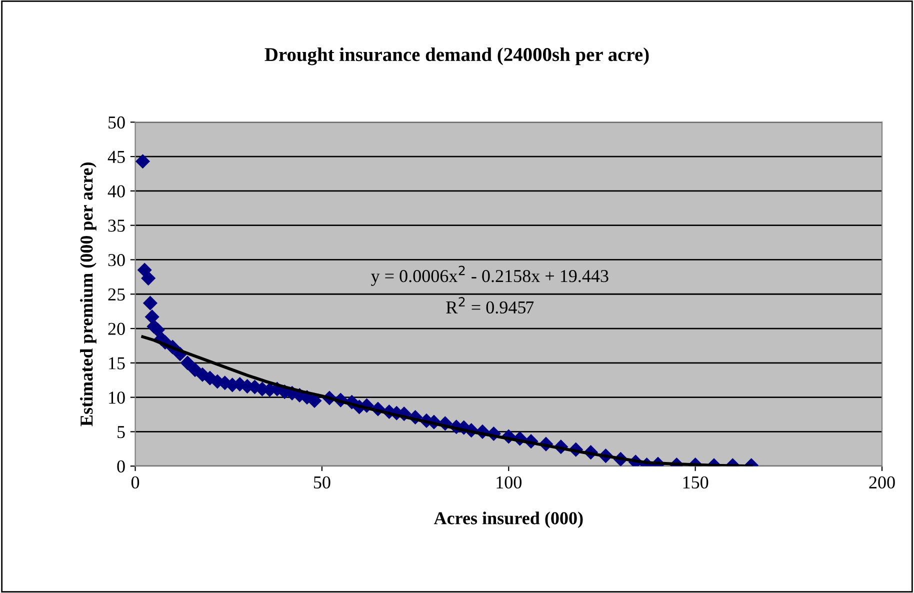 The width and height of the screenshot is (914, 593). Describe the element at coordinates (116, 156) in the screenshot. I see `y-tick-label: 45` at that location.